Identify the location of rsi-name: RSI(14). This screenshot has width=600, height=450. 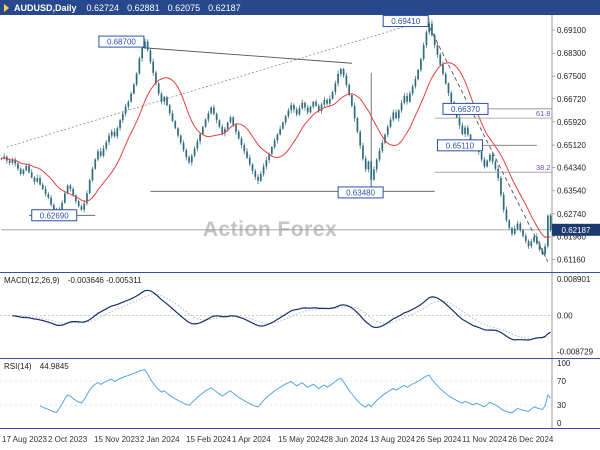
(18, 366).